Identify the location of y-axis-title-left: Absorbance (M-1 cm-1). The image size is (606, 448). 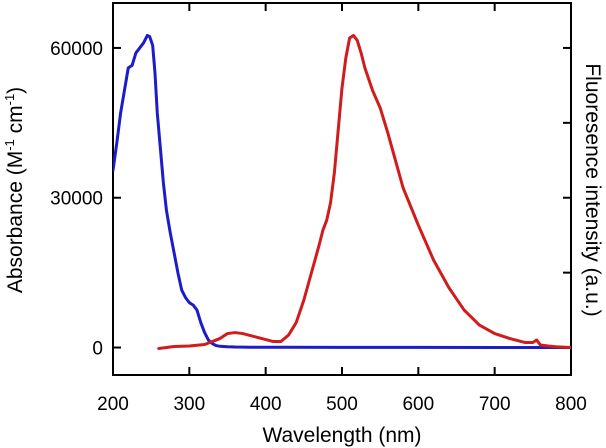
(14, 190).